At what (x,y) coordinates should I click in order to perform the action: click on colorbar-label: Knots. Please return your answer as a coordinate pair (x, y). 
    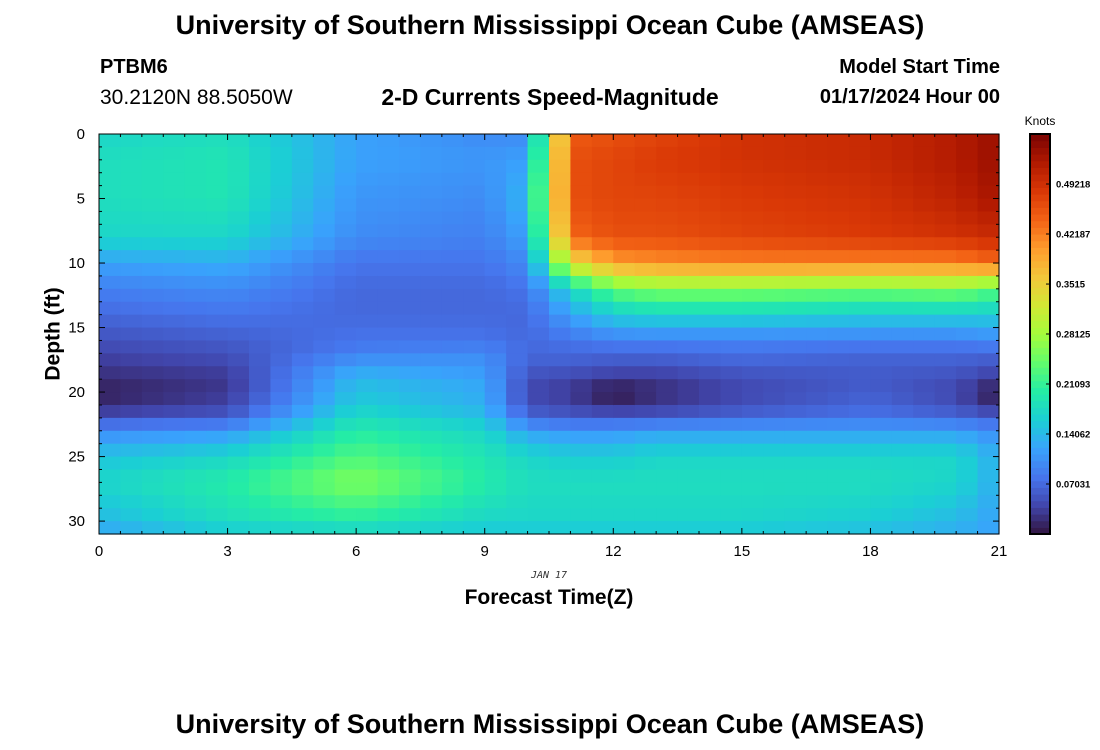
    Looking at the image, I should click on (1040, 121).